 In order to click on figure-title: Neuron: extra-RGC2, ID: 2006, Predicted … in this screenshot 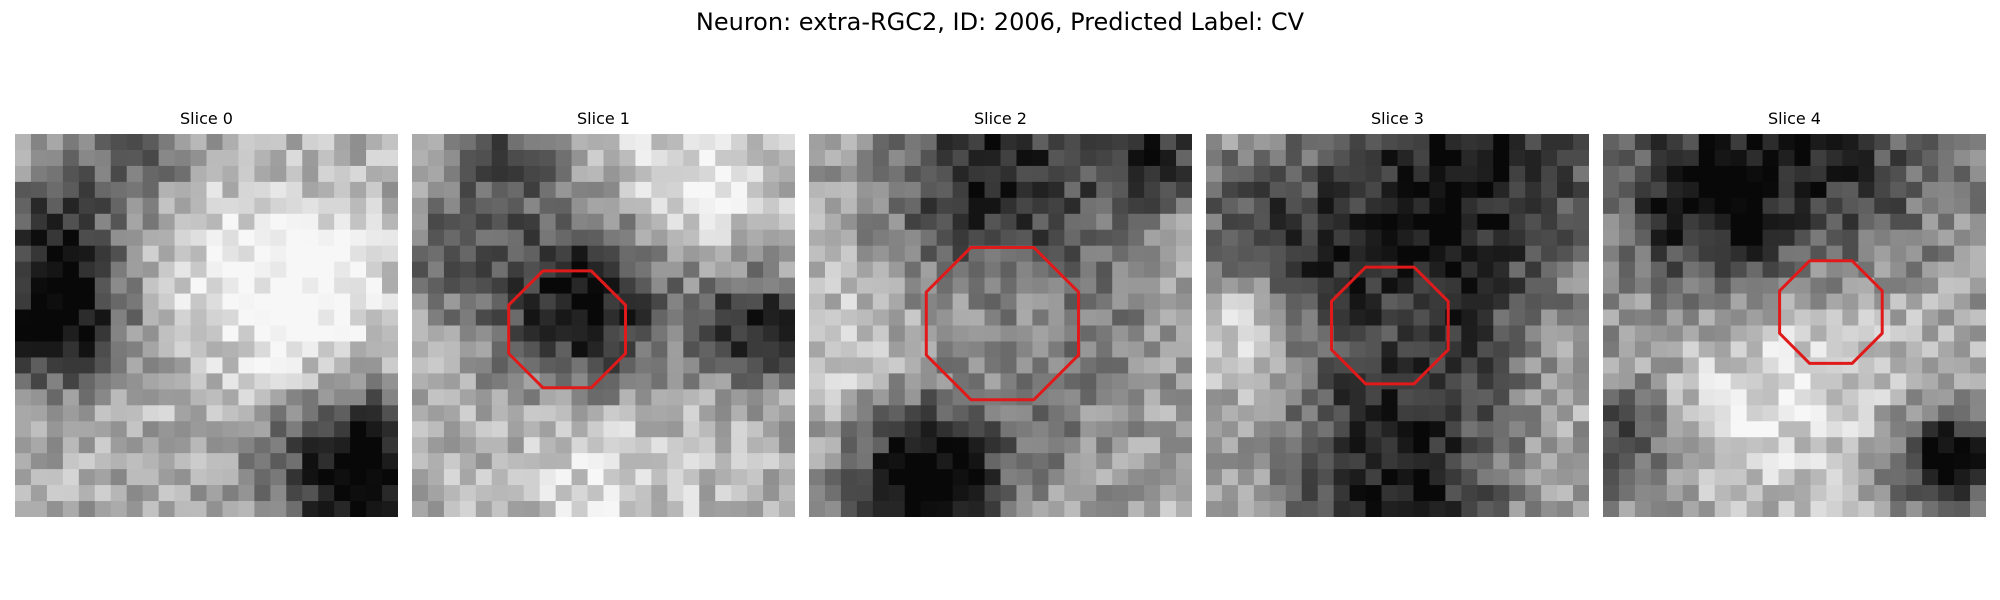, I will do `click(1000, 22)`.